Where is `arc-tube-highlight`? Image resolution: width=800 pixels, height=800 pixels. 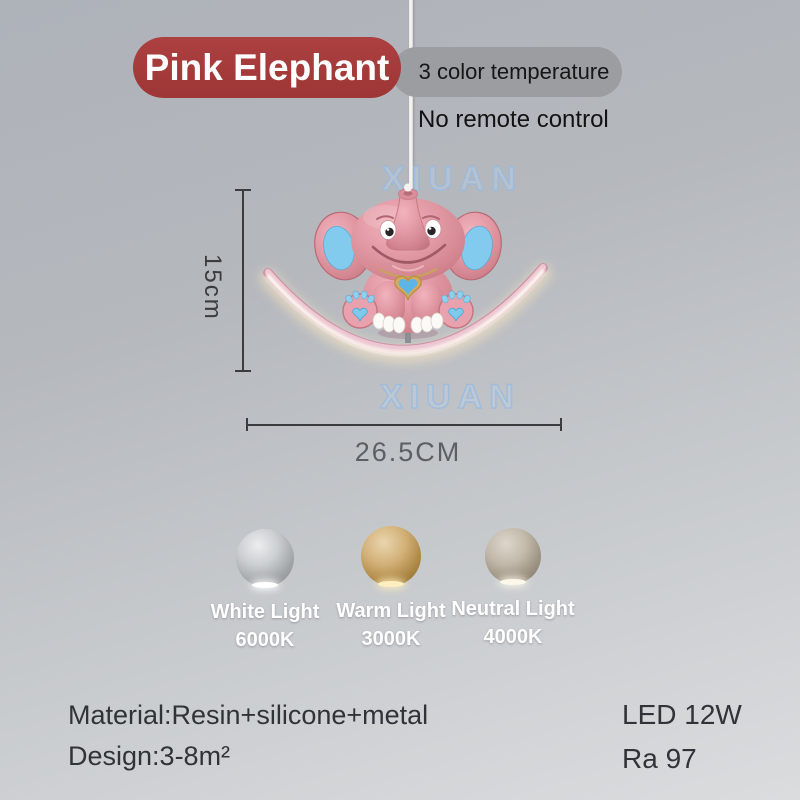 arc-tube-highlight is located at coordinates (405, 308).